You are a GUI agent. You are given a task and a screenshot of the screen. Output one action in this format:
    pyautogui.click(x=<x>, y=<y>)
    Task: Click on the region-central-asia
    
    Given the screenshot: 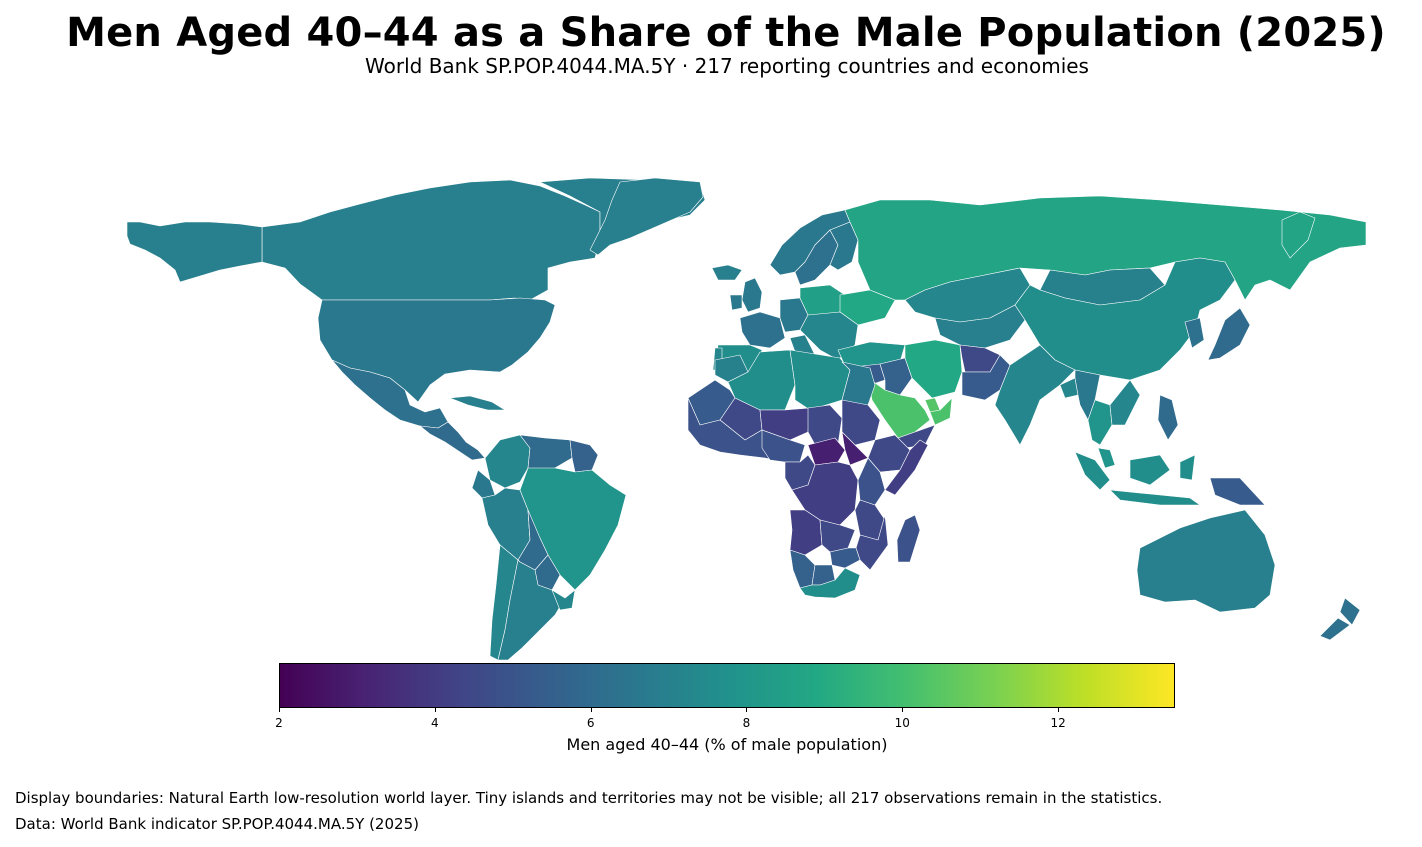 What is the action you would take?
    pyautogui.click(x=980, y=326)
    